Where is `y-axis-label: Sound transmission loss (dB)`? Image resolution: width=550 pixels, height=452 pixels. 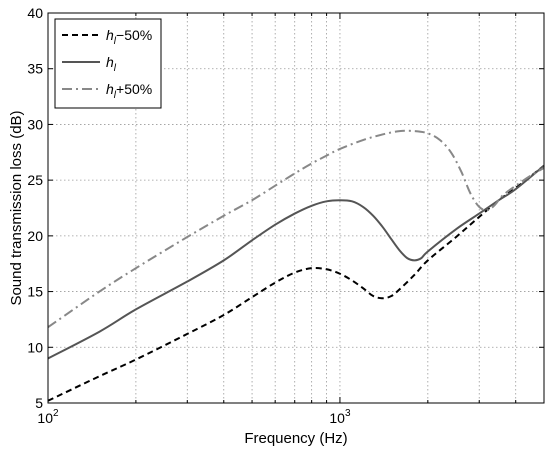 y-axis-label: Sound transmission loss (dB) is located at coordinates (16, 207).